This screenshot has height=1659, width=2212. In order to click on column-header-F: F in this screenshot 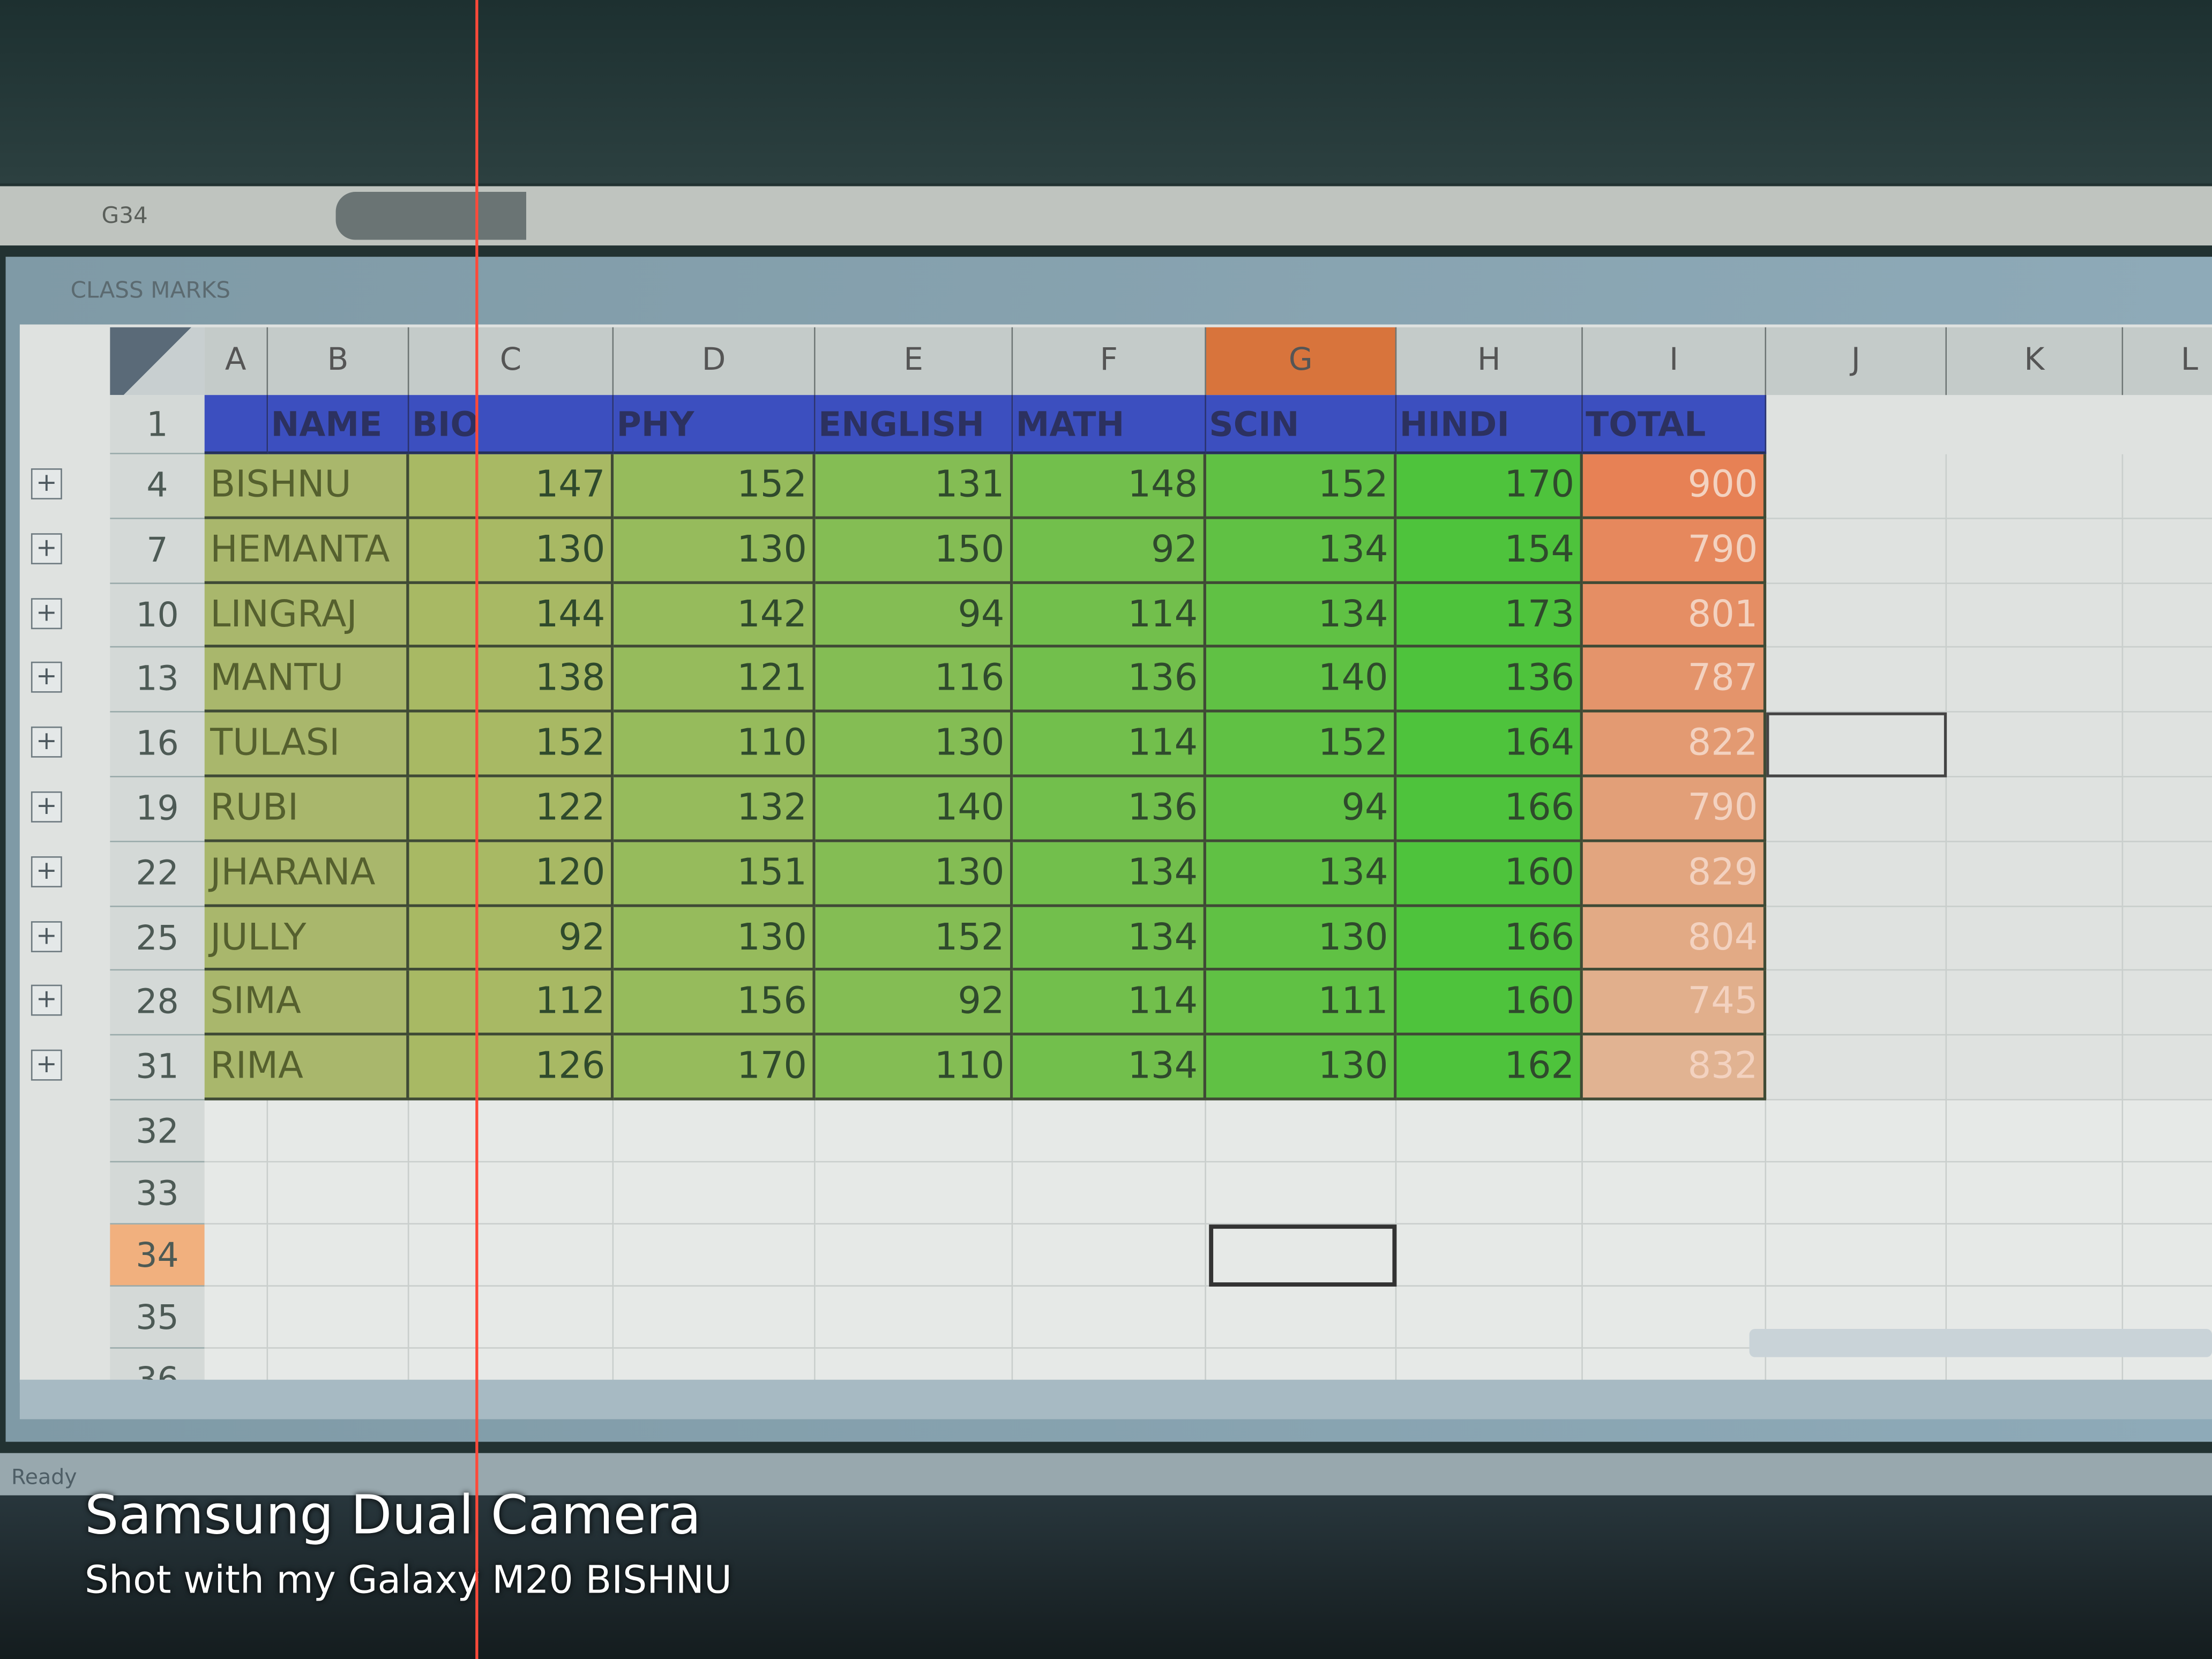, I will do `click(1109, 361)`.